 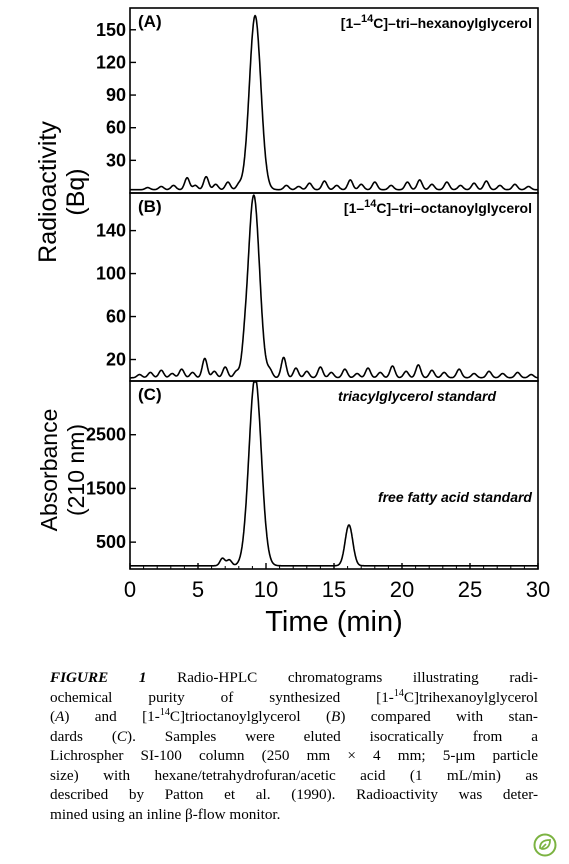 I want to click on x-tick-label: 5, so click(x=198, y=589).